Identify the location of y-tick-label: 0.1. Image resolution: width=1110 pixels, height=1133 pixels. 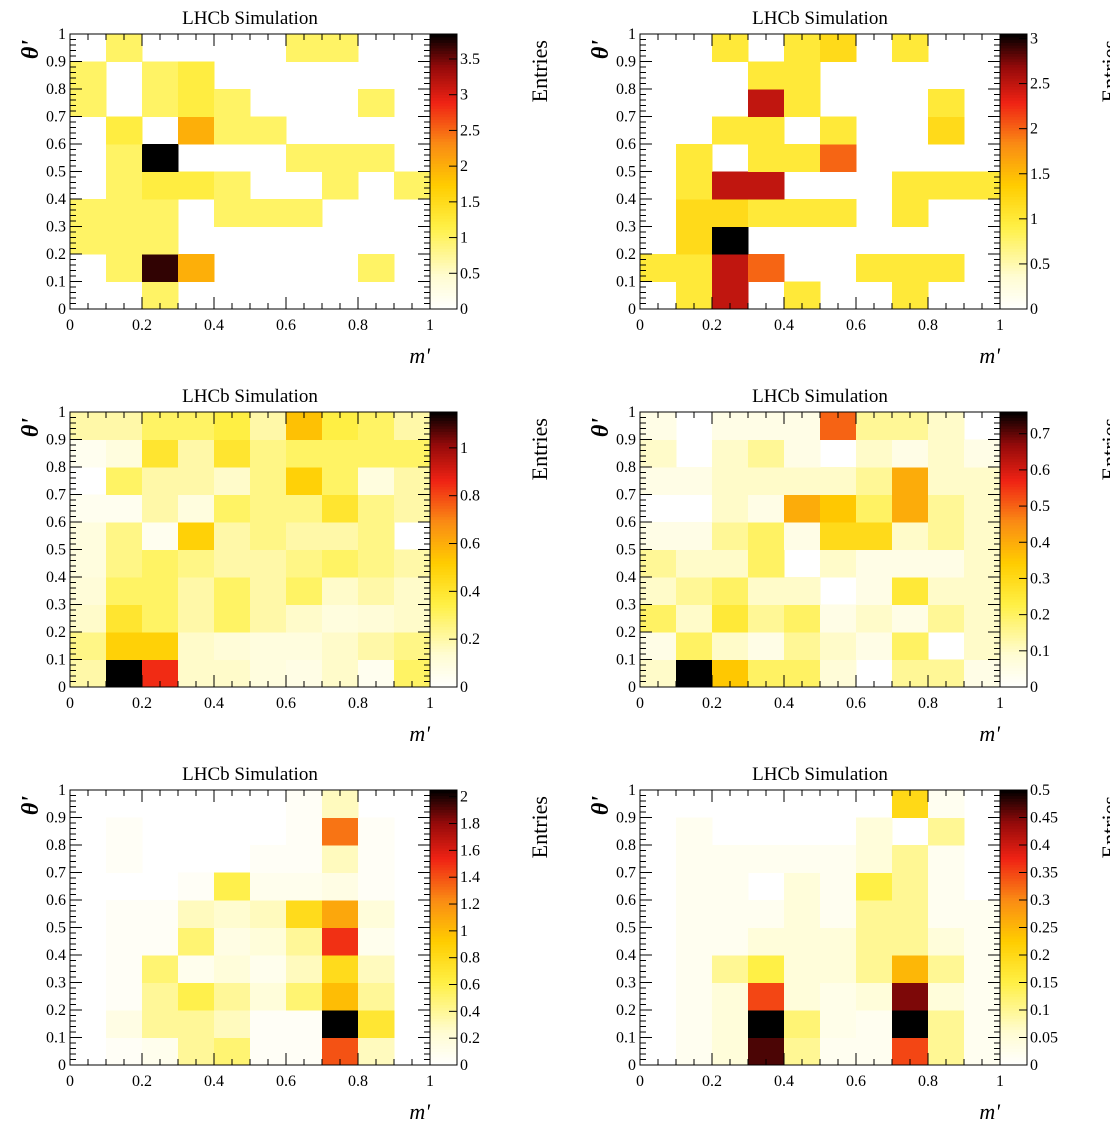
(56, 282).